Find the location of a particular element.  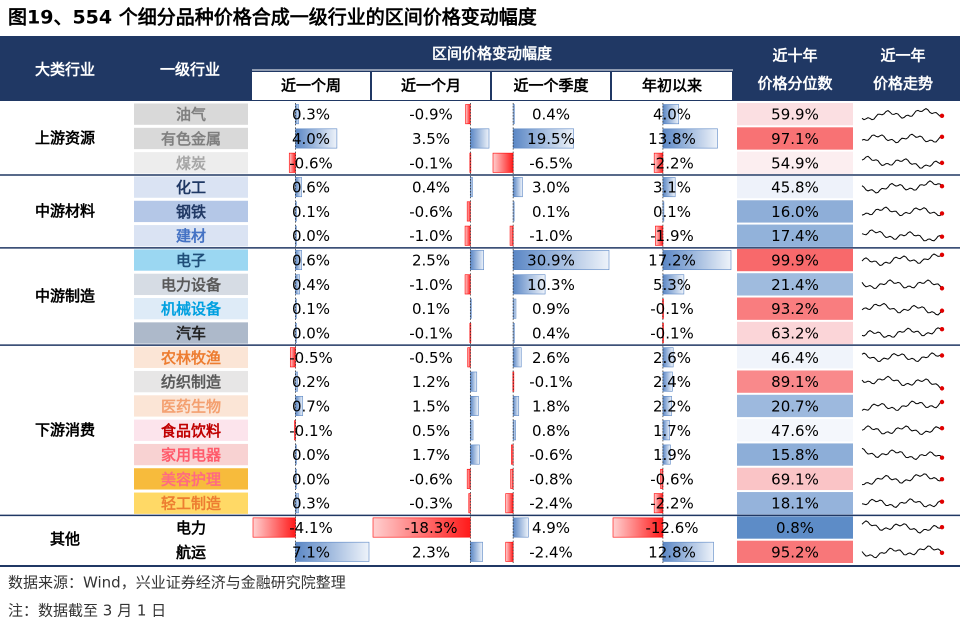

value-cell: 3.5% is located at coordinates (431, 139).